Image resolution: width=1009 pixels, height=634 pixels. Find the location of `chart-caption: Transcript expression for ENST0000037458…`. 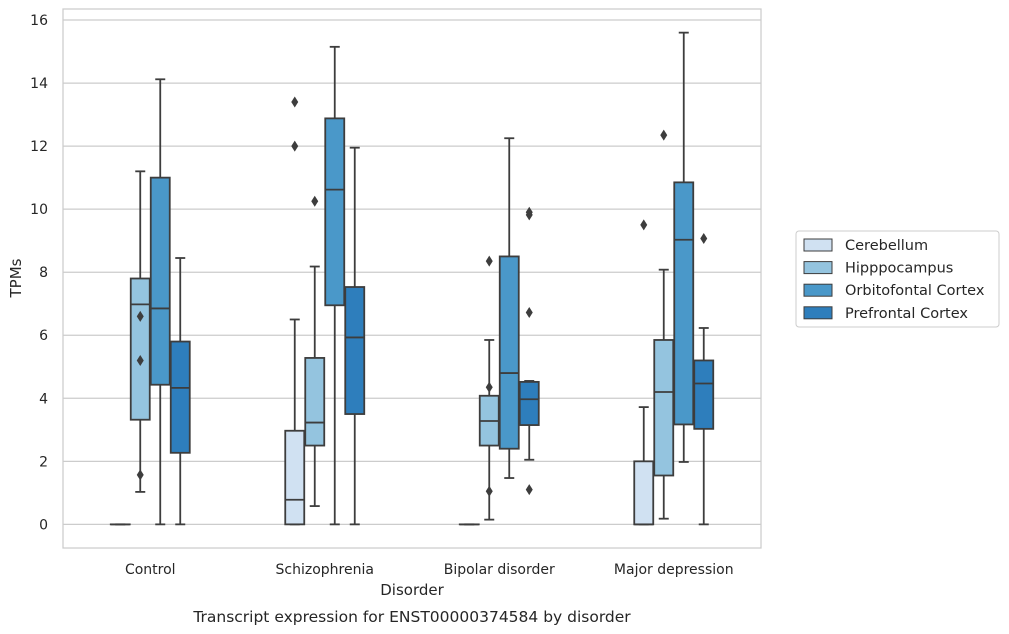

chart-caption: Transcript expression for ENST0000037458… is located at coordinates (411, 617).